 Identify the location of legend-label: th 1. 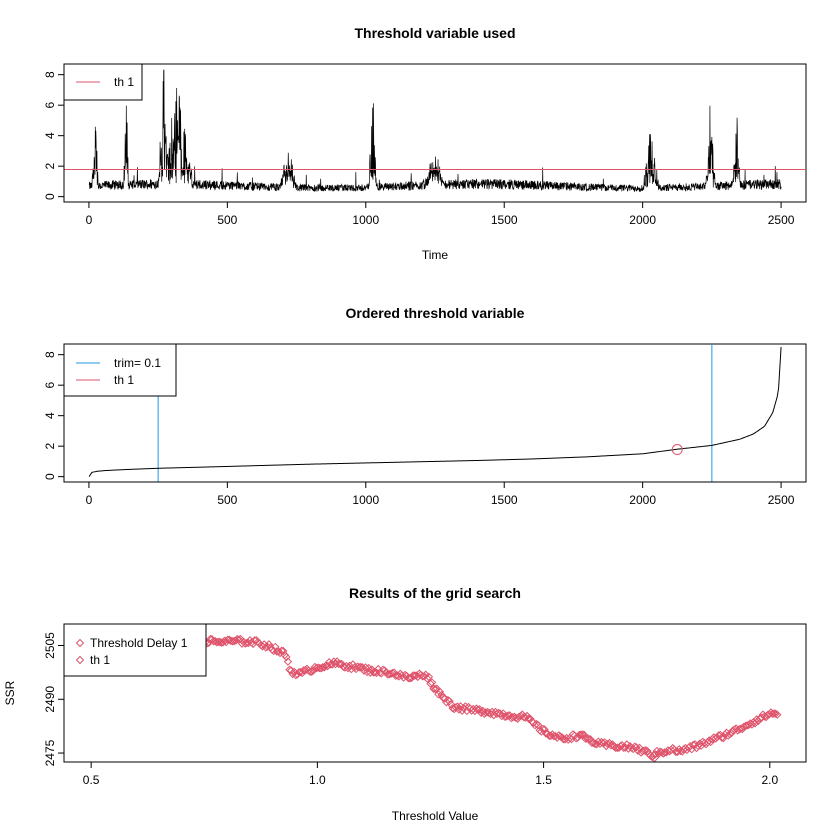
(124, 82).